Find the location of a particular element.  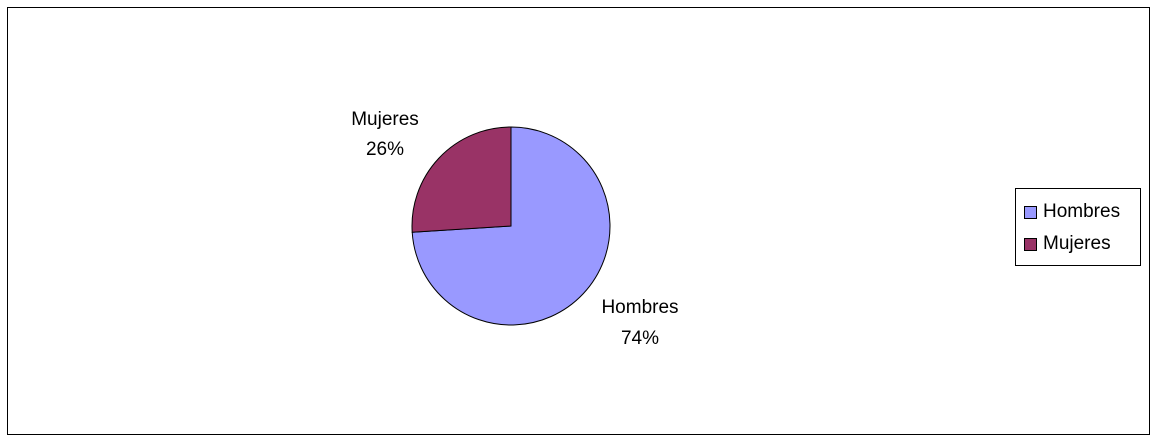

pie-slices is located at coordinates (511, 226).